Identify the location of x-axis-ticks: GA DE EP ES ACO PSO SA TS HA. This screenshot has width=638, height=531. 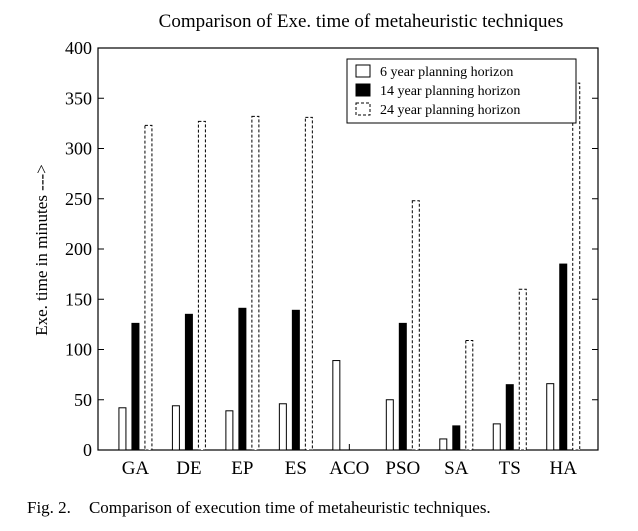
(350, 461).